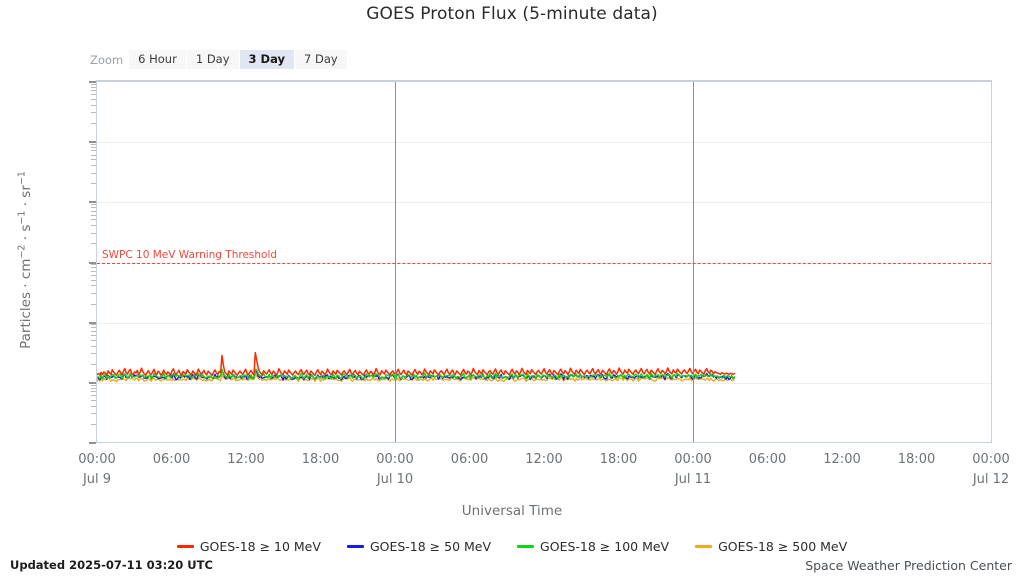 The height and width of the screenshot is (576, 1024). What do you see at coordinates (107, 59) in the screenshot?
I see `zoom-label: Zoom` at bounding box center [107, 59].